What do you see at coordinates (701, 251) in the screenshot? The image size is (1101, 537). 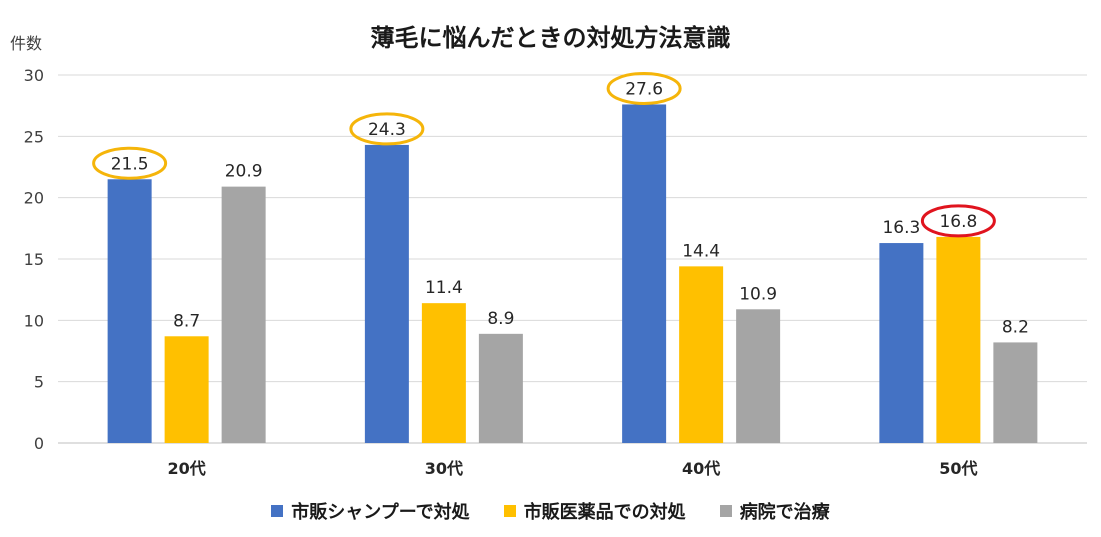 I see `data-label: 14.4` at bounding box center [701, 251].